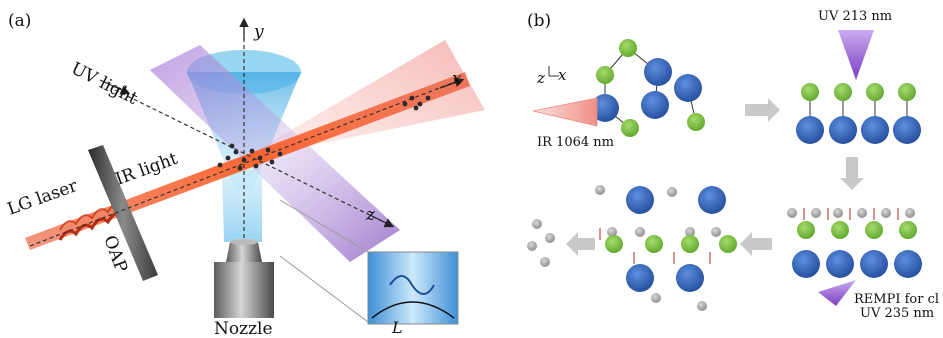 This screenshot has height=338, width=943. I want to click on lower-flow-cone, so click(242, 206).